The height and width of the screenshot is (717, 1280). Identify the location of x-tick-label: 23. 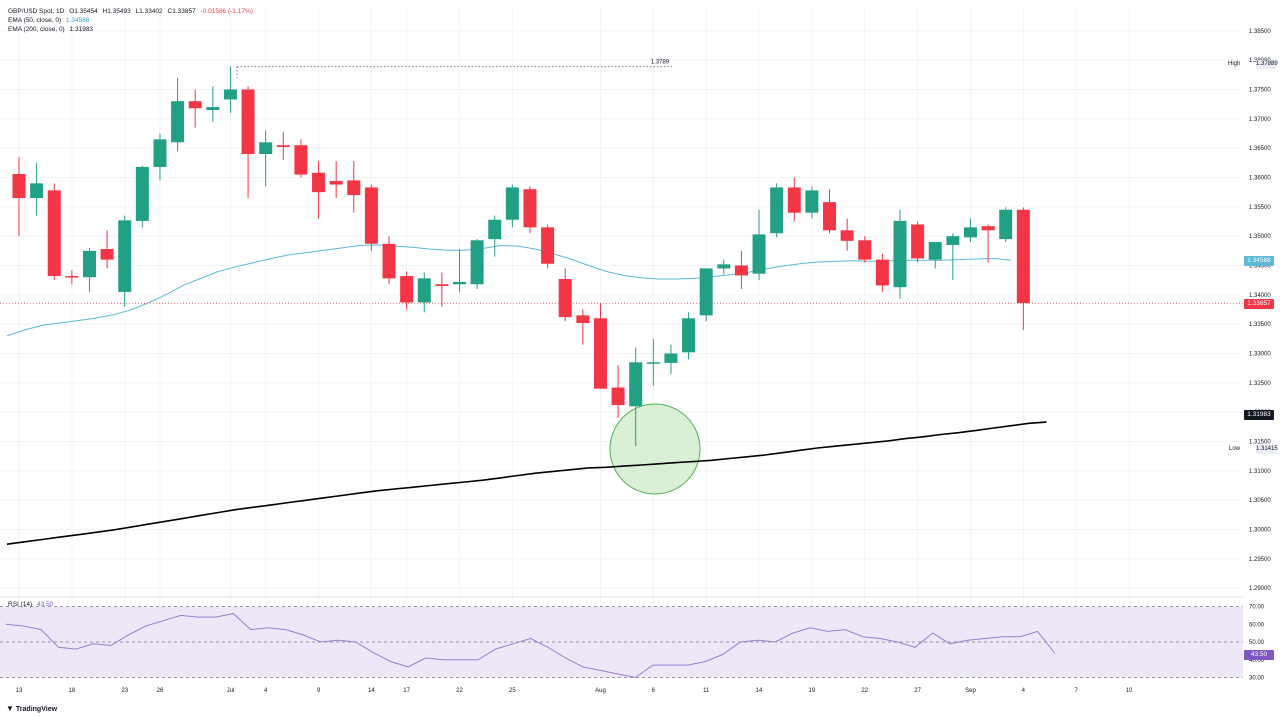
(124, 691).